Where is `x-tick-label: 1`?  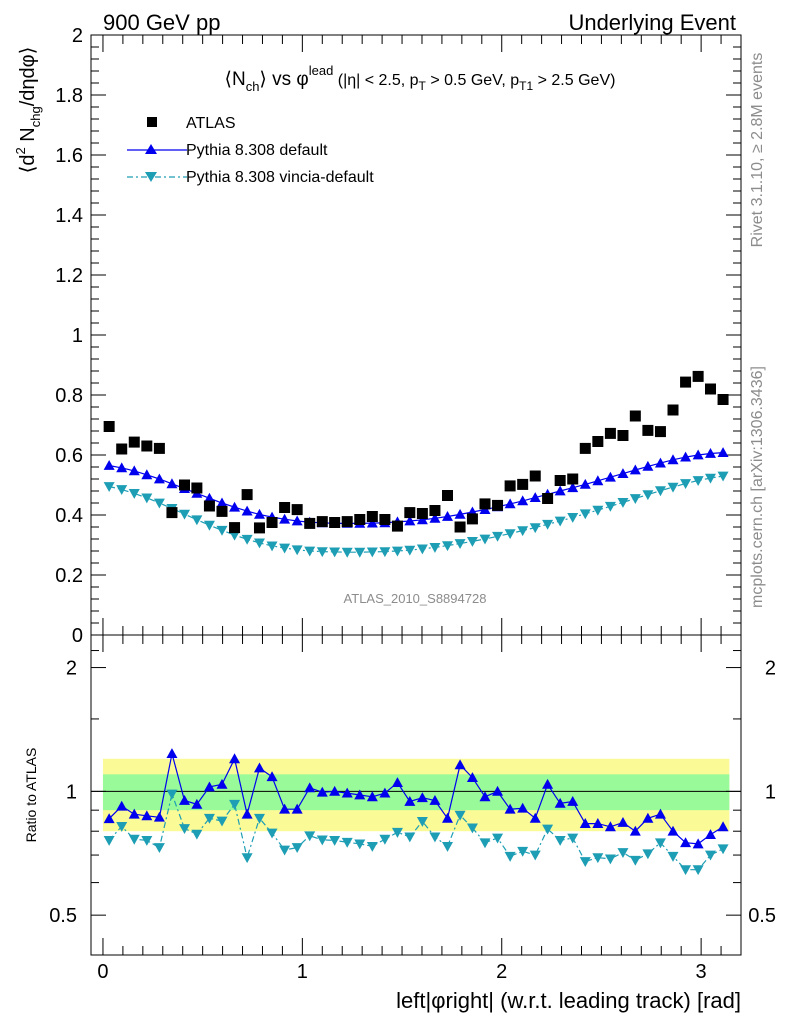 x-tick-label: 1 is located at coordinates (302, 972).